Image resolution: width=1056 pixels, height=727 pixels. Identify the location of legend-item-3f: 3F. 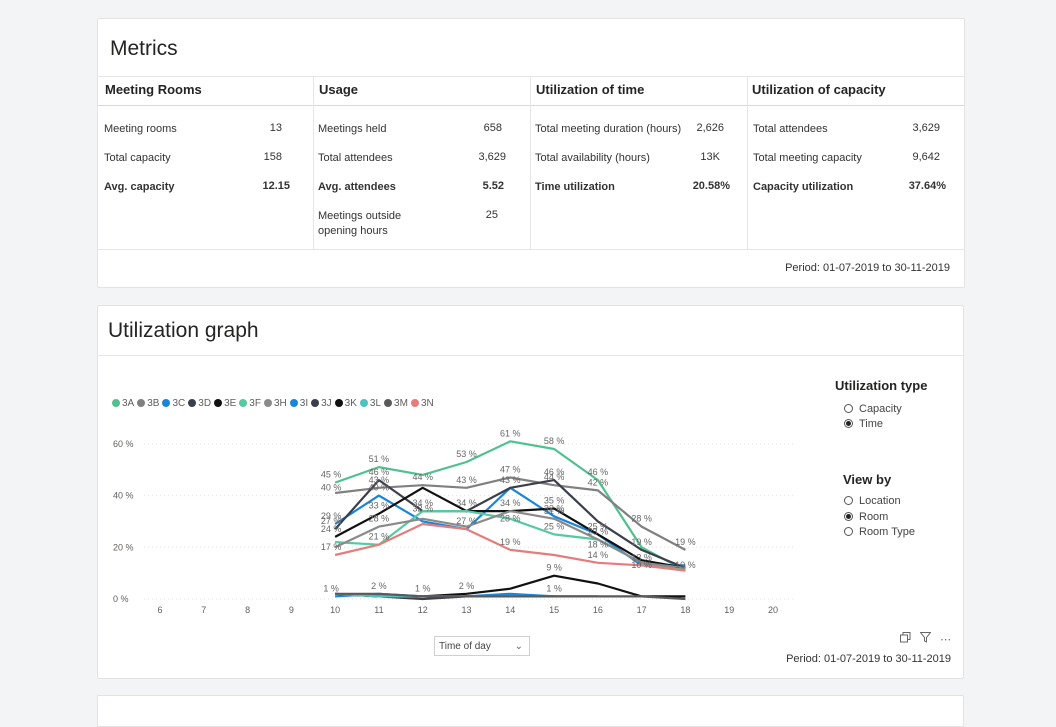
(250, 403).